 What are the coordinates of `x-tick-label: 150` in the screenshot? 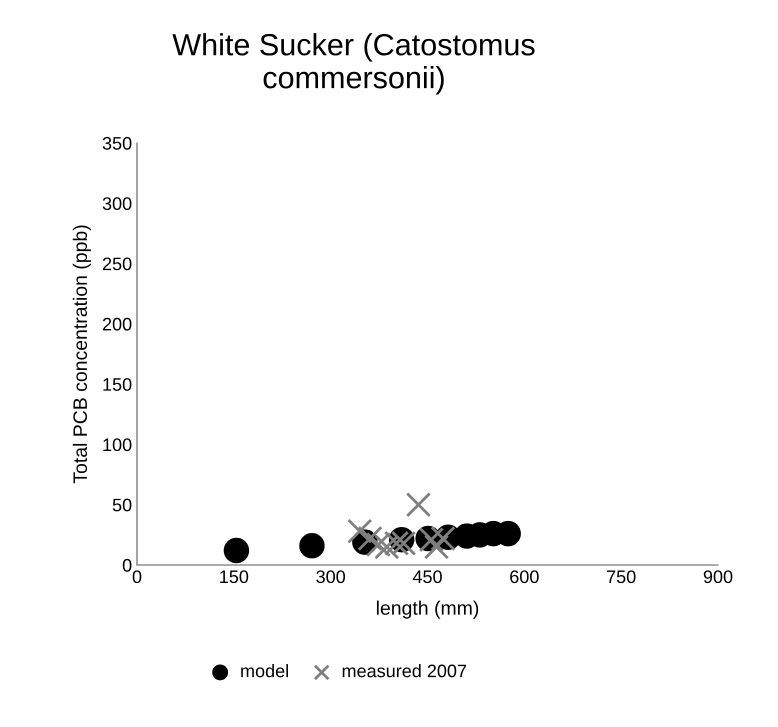 It's located at (234, 577).